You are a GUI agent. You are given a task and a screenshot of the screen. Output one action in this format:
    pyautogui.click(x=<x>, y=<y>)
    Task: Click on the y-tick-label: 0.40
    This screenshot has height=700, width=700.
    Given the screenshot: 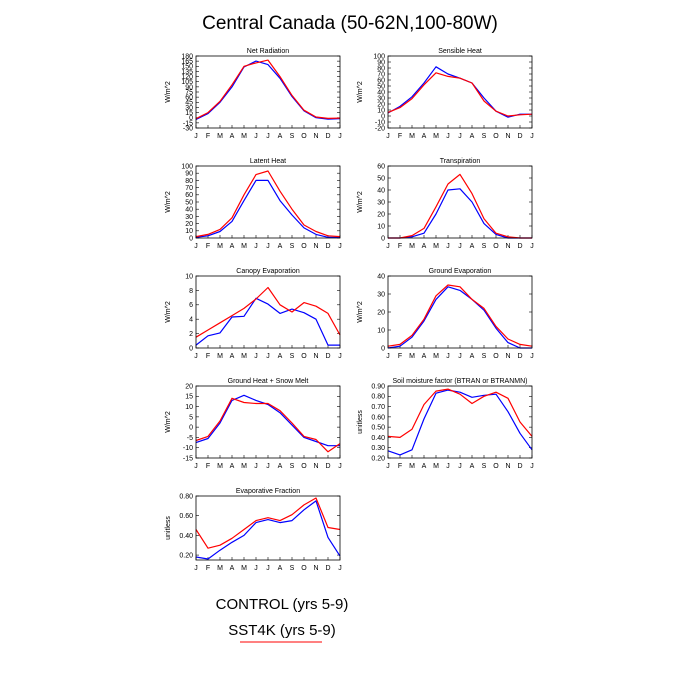 What is the action you would take?
    pyautogui.click(x=378, y=438)
    